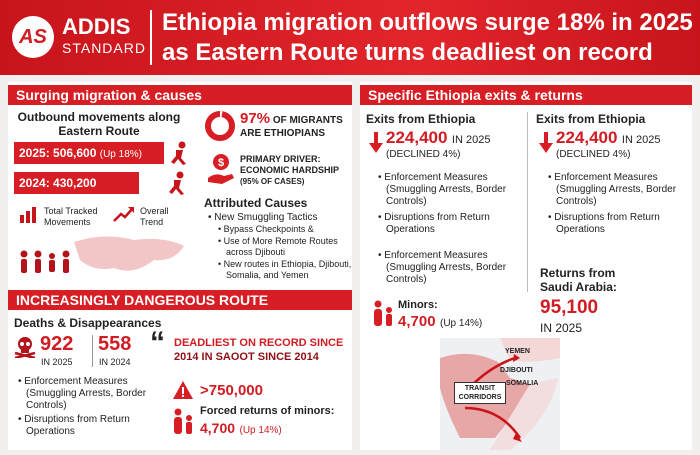 The height and width of the screenshot is (455, 700). Describe the element at coordinates (57, 344) in the screenshot. I see `deaths-value: 922` at that location.